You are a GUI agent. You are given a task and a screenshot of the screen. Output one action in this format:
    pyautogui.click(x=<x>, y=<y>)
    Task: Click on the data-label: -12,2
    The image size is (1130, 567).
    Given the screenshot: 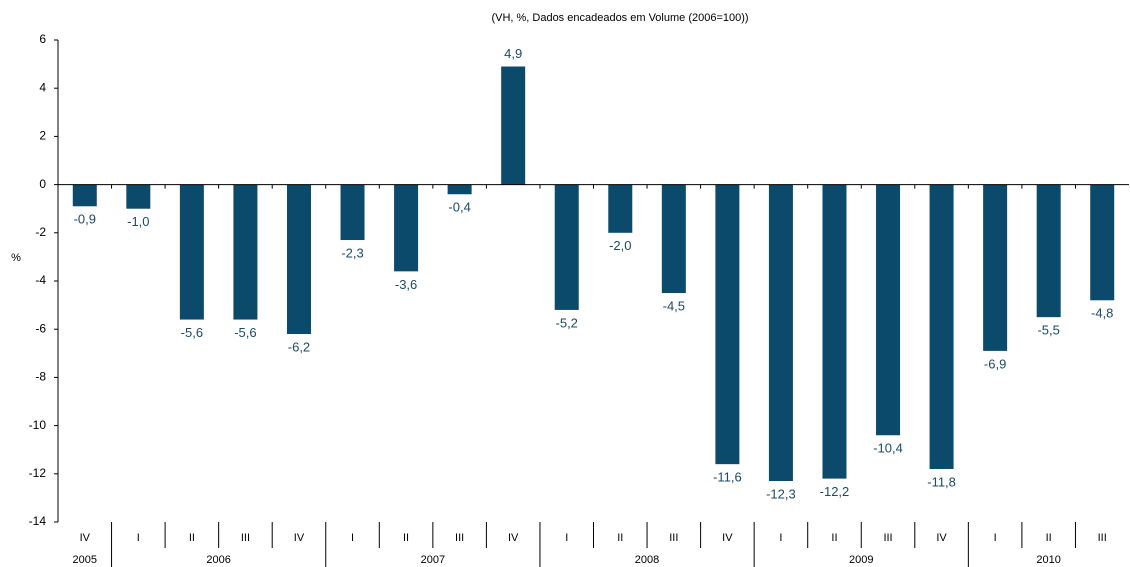 What is the action you would take?
    pyautogui.click(x=835, y=491)
    